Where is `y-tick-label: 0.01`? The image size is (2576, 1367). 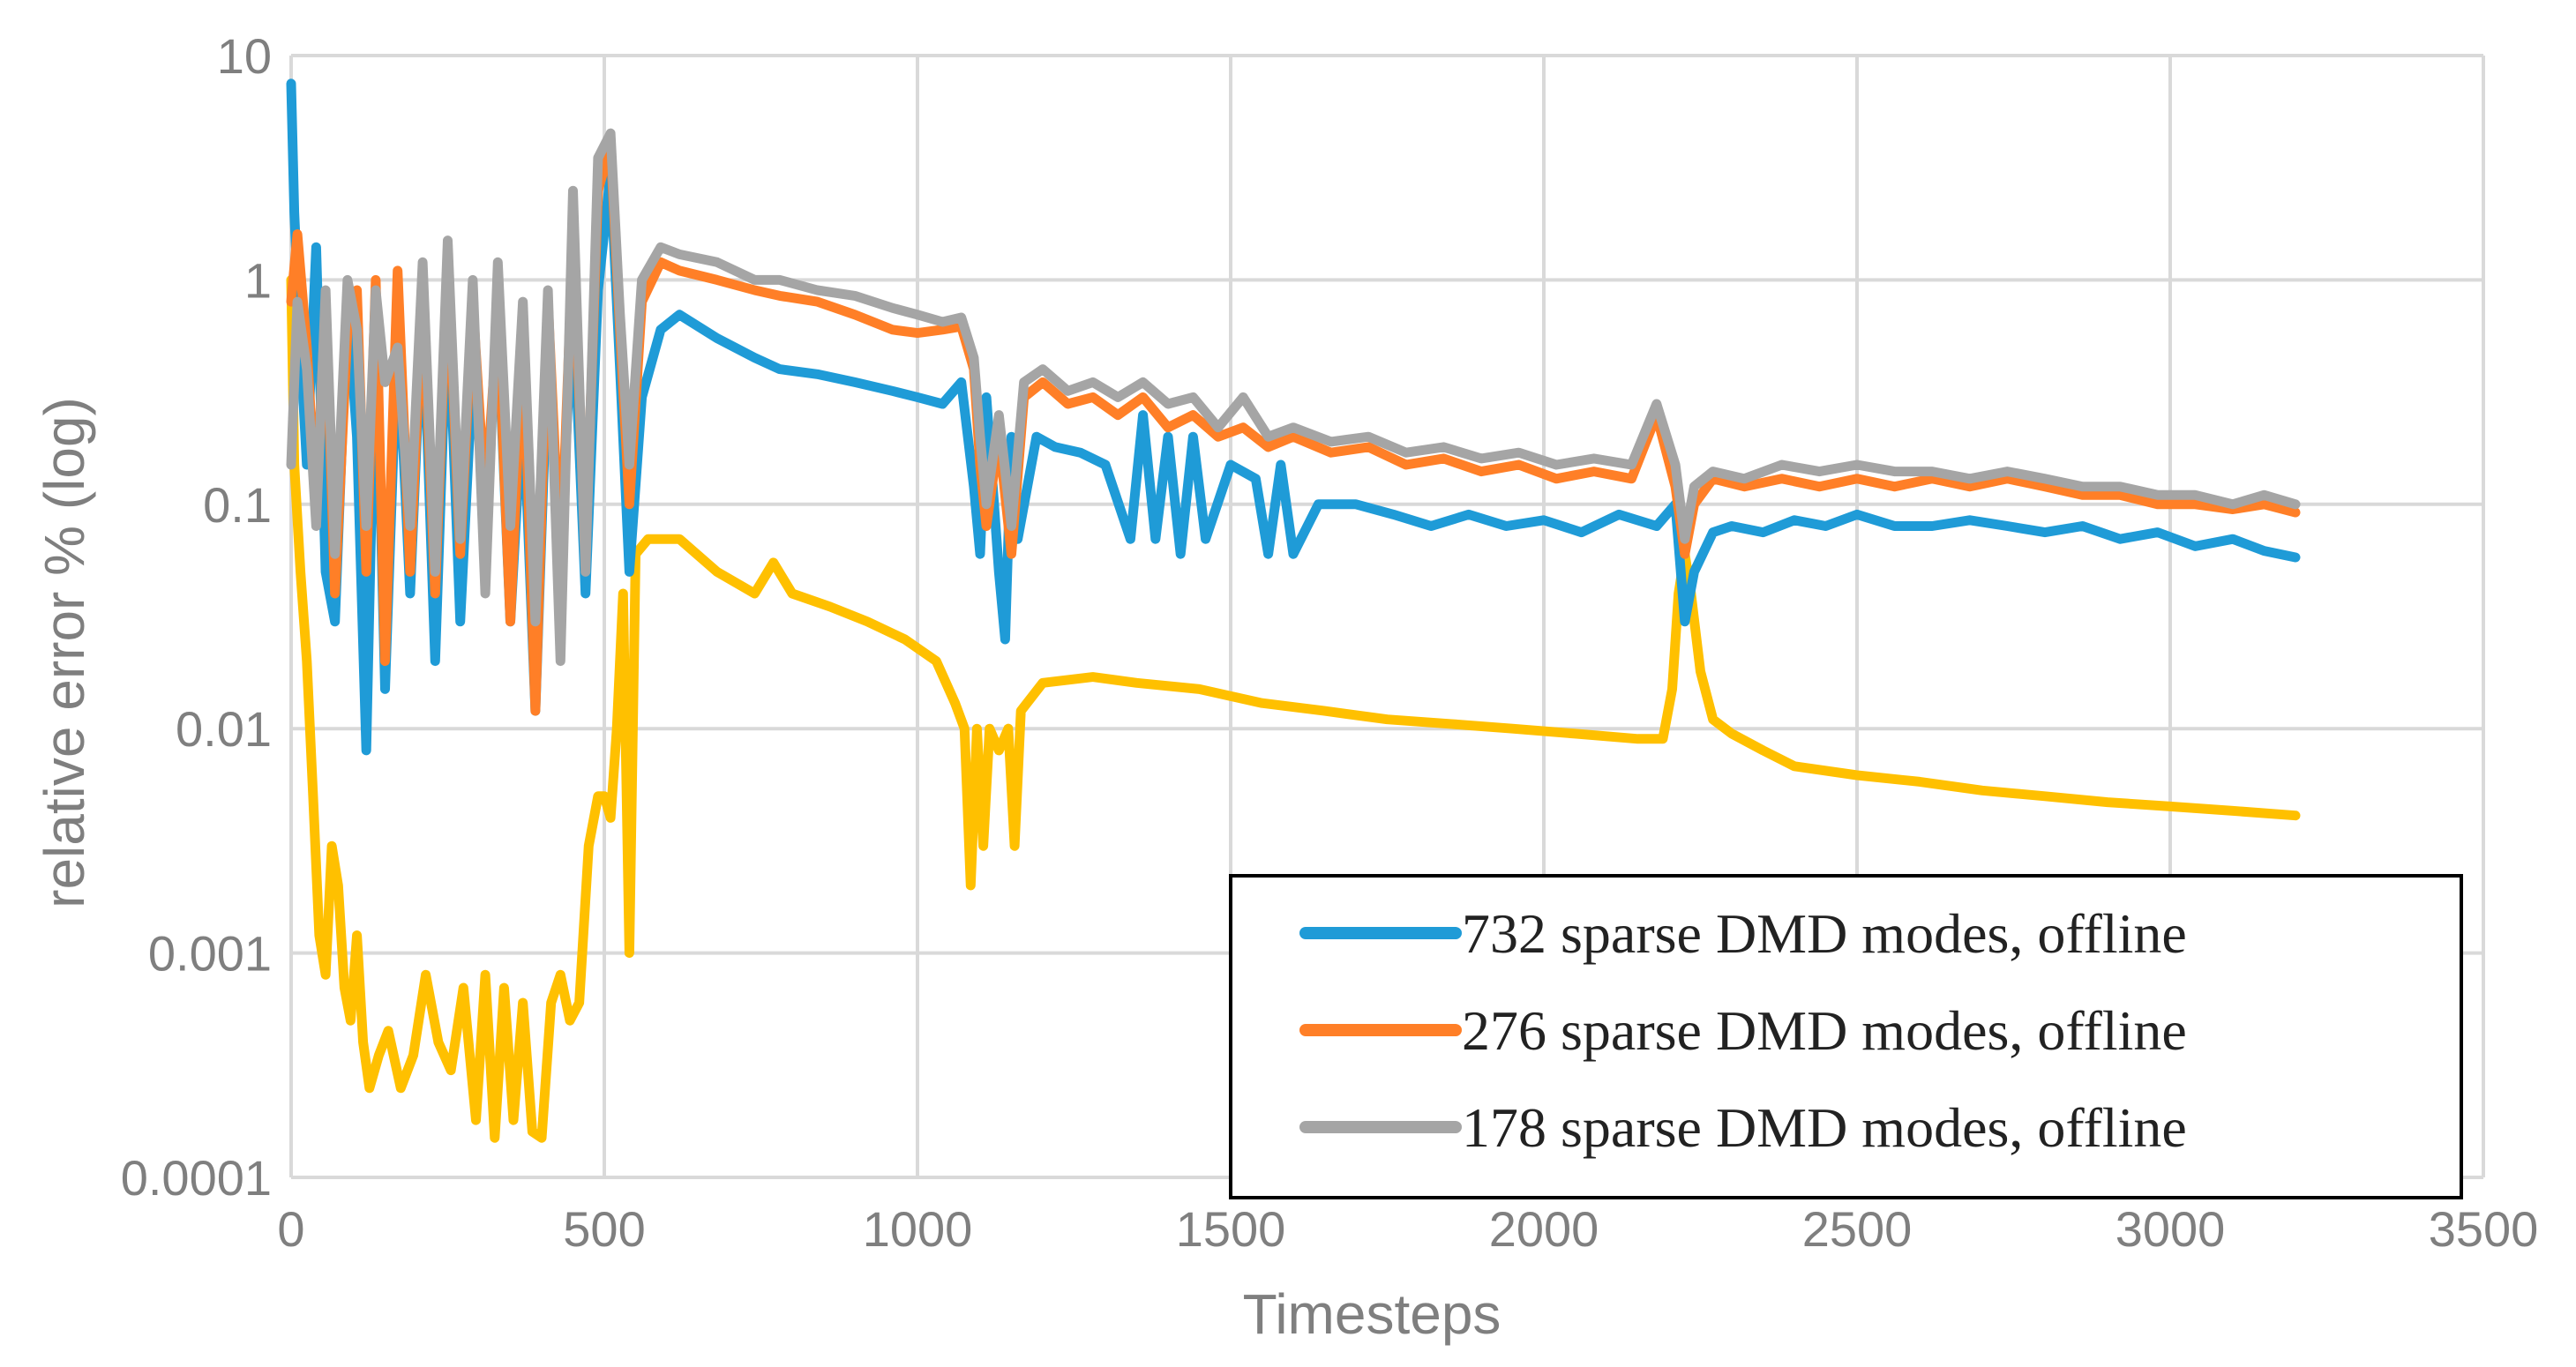
y-tick-label: 0.01 is located at coordinates (224, 729).